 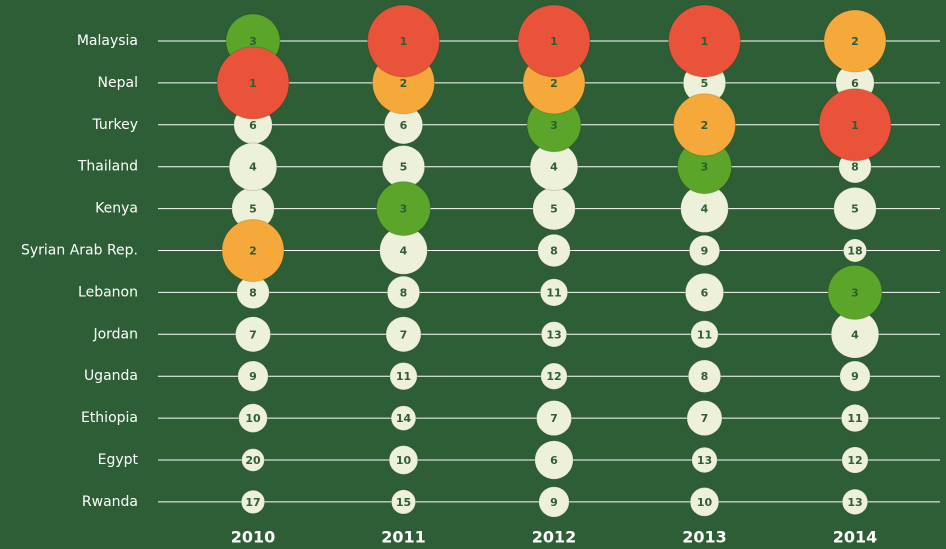 What do you see at coordinates (116, 209) in the screenshot?
I see `row-label: Kenya` at bounding box center [116, 209].